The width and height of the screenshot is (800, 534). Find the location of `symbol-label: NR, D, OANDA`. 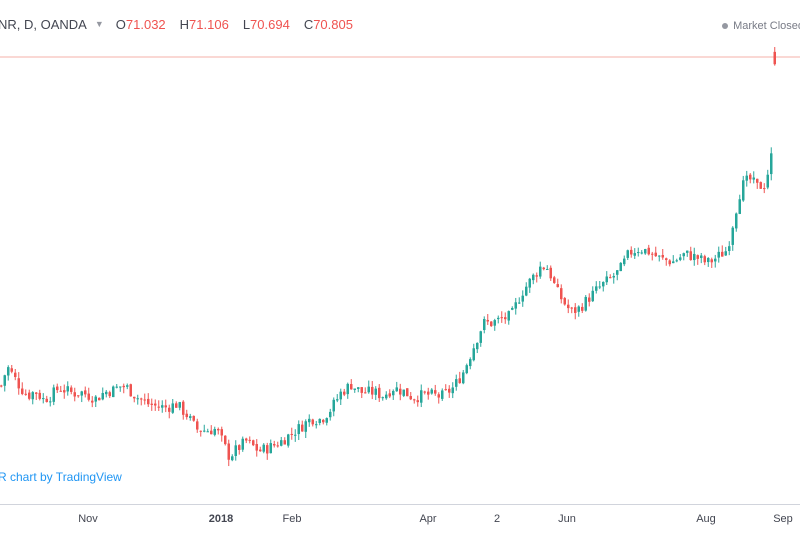

symbol-label: NR, D, OANDA is located at coordinates (43, 24).